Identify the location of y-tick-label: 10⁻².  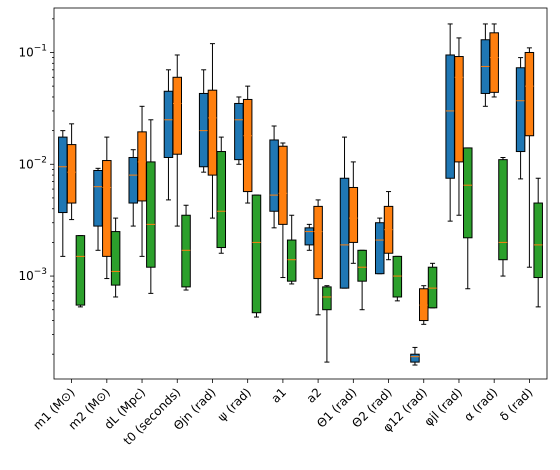
(32, 163).